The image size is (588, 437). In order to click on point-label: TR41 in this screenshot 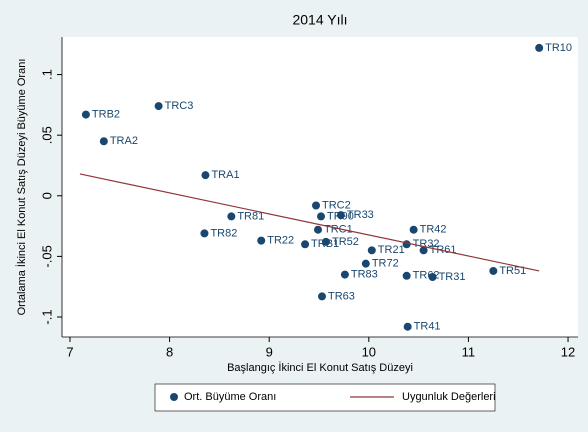, I will do `click(427, 327)`.